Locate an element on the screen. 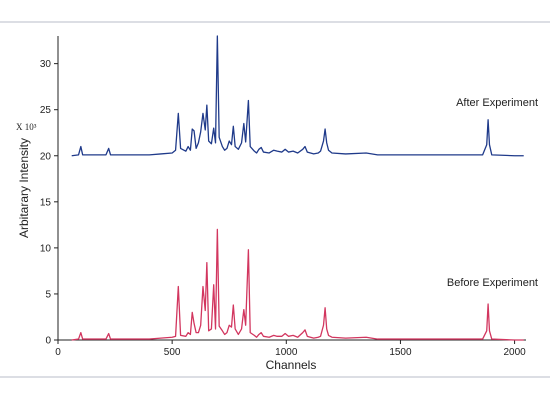 Image resolution: width=550 pixels, height=405 pixels. y-tick-label: 20 is located at coordinates (46, 156).